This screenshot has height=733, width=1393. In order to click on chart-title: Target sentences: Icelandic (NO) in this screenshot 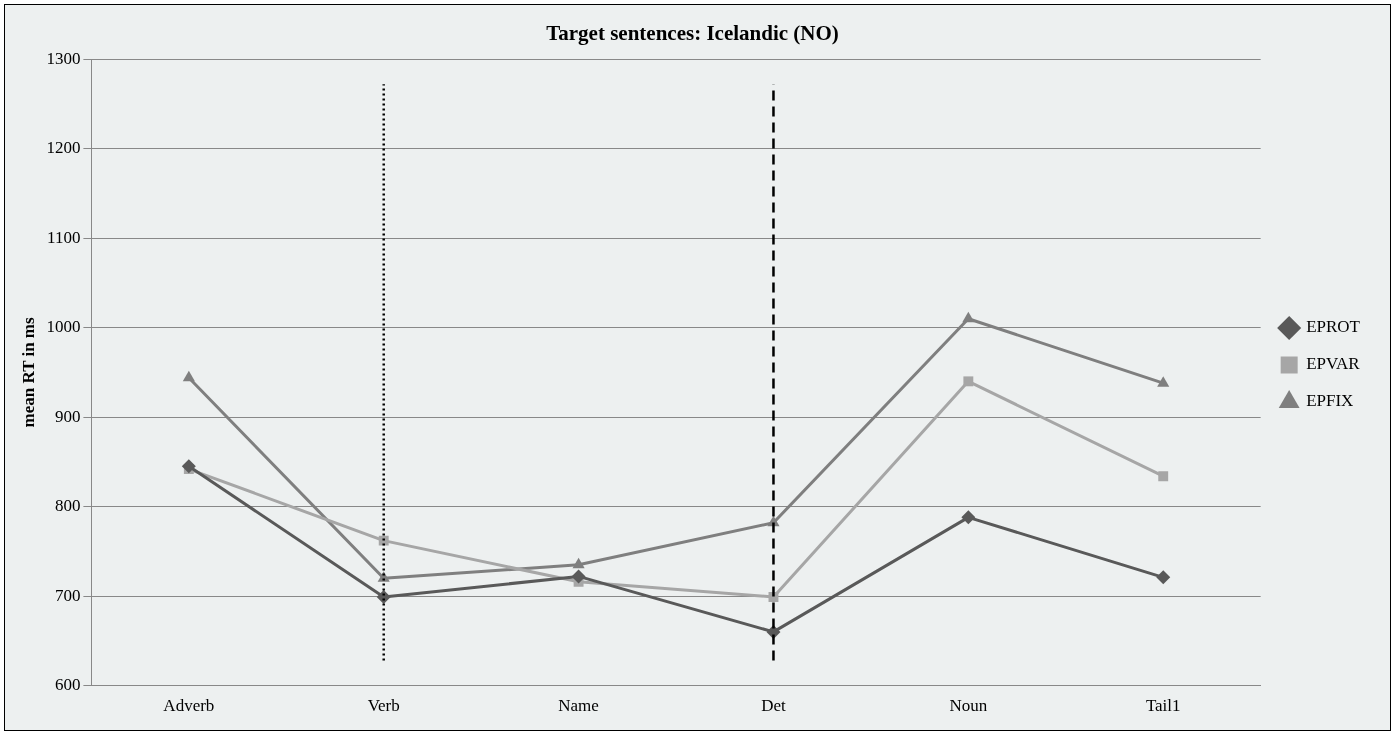, I will do `click(692, 33)`.